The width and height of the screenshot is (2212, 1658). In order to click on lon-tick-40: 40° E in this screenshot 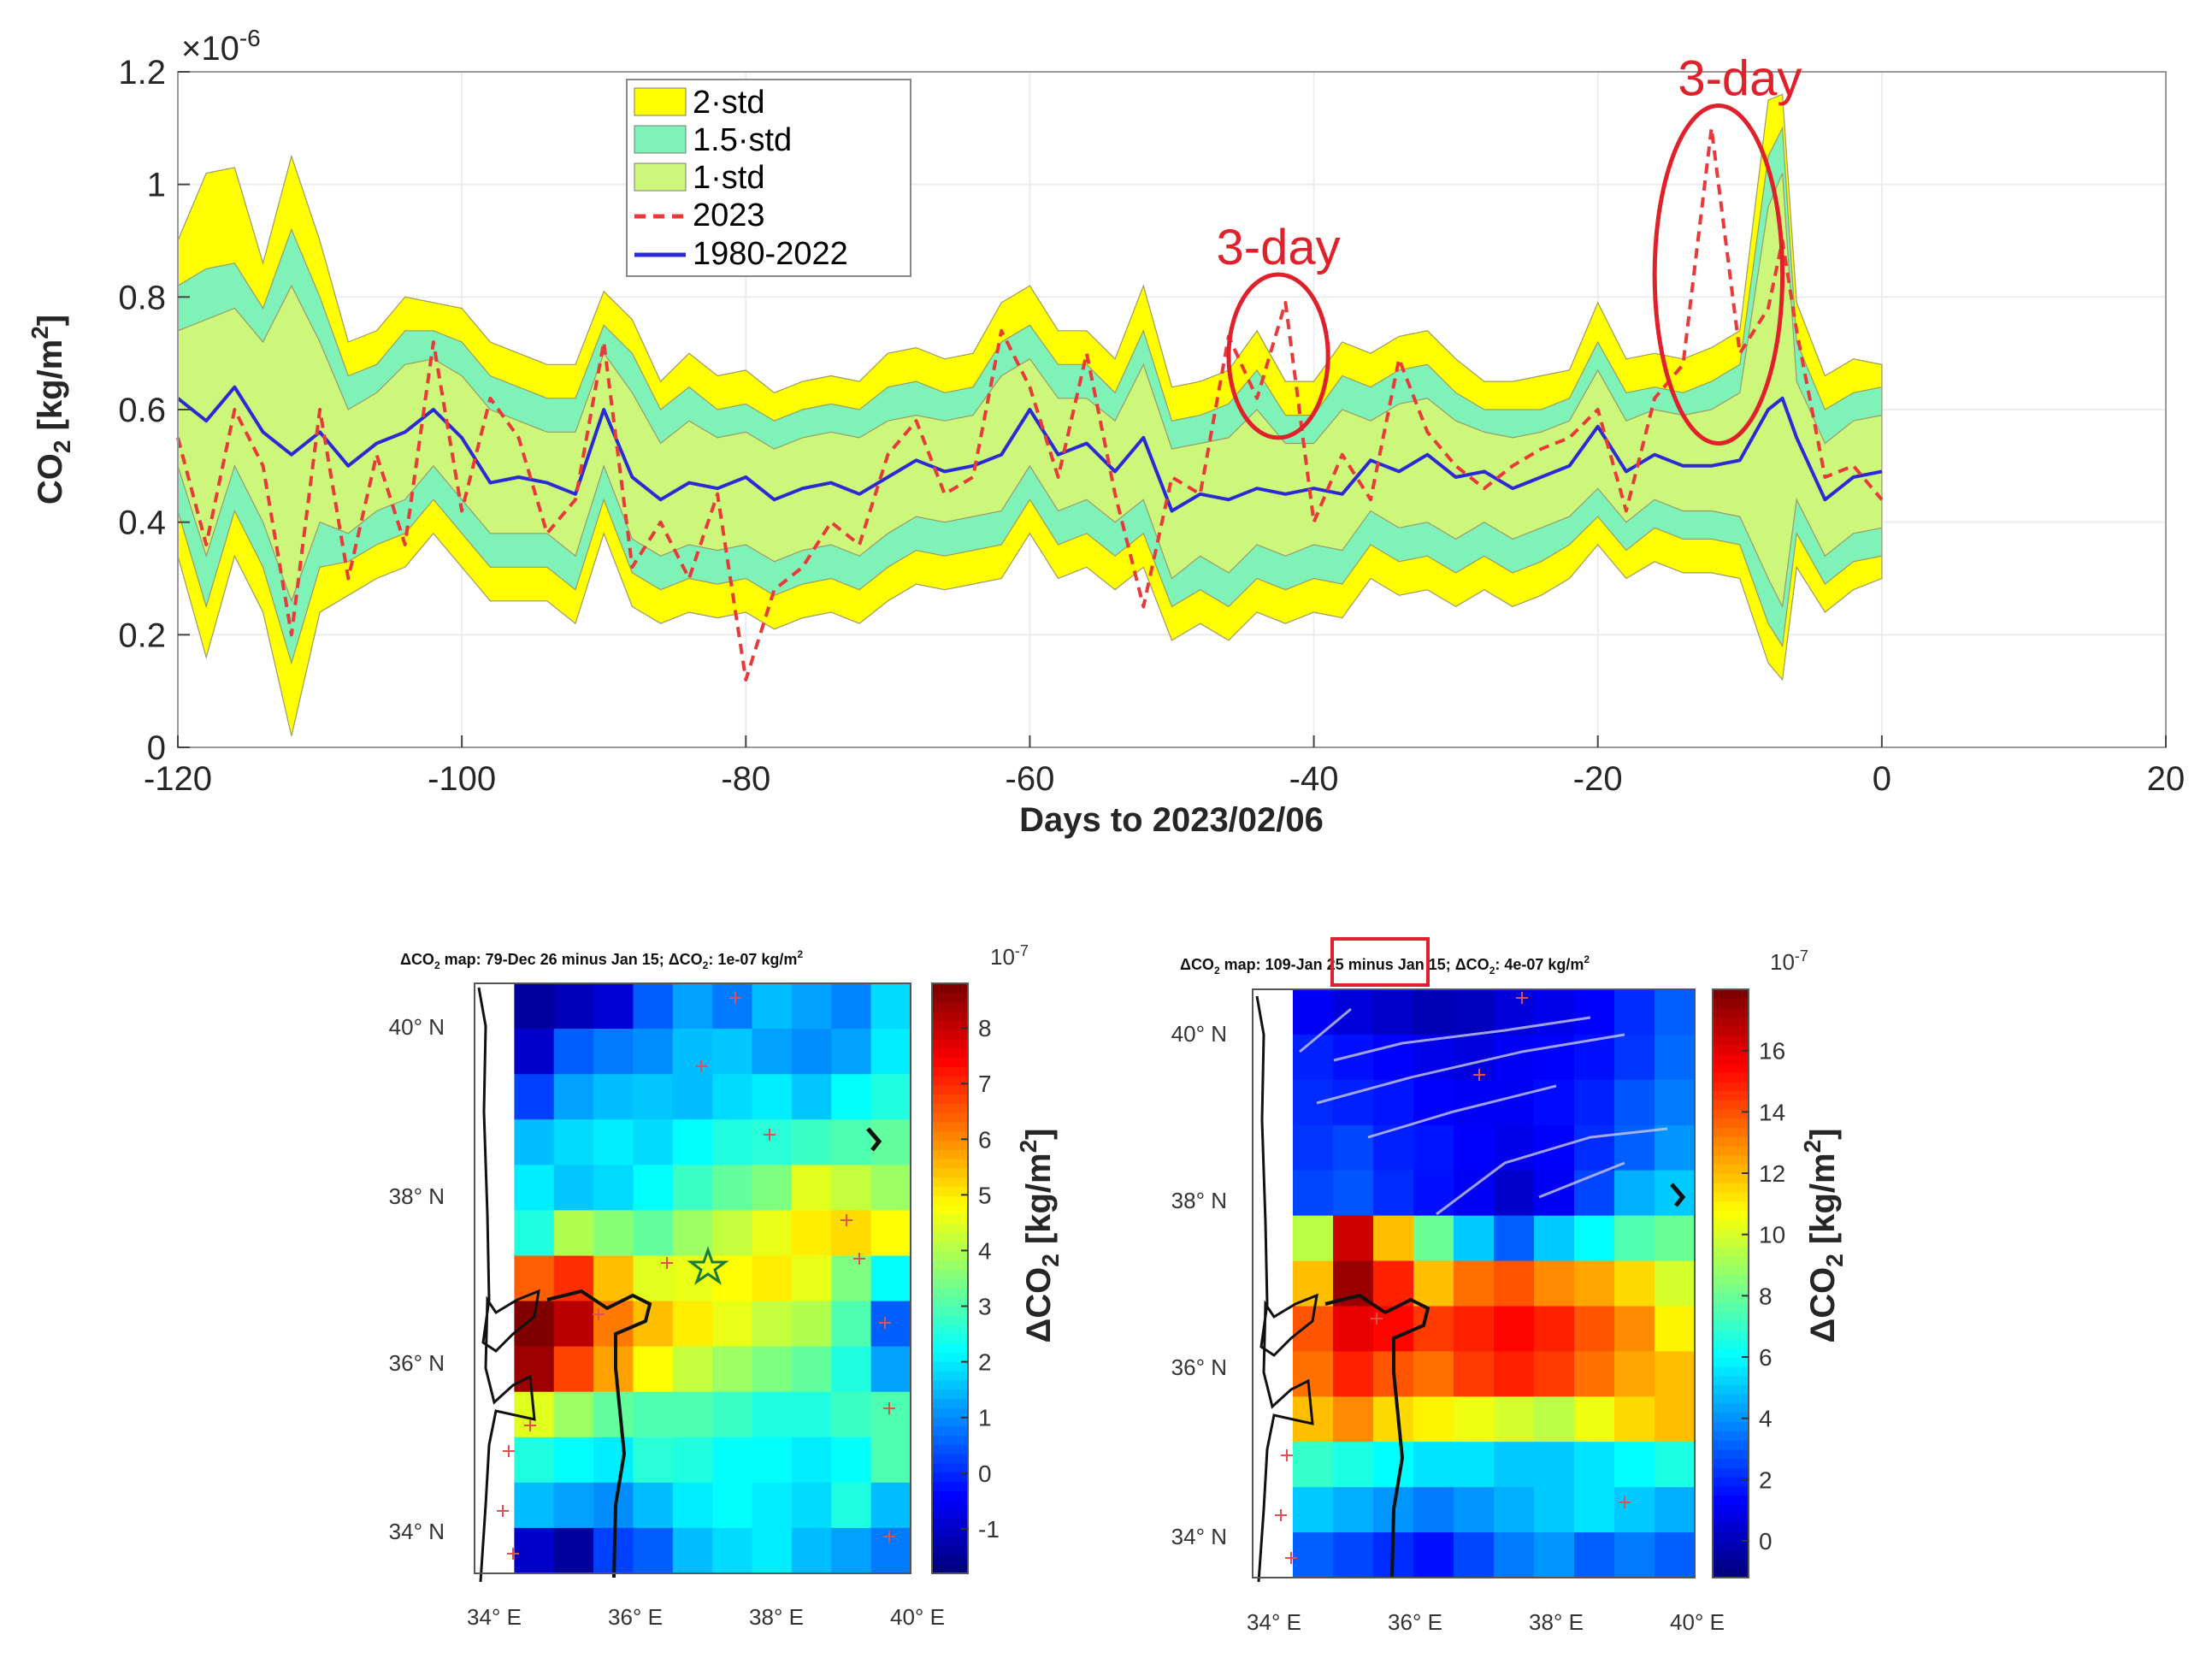, I will do `click(1698, 1622)`.